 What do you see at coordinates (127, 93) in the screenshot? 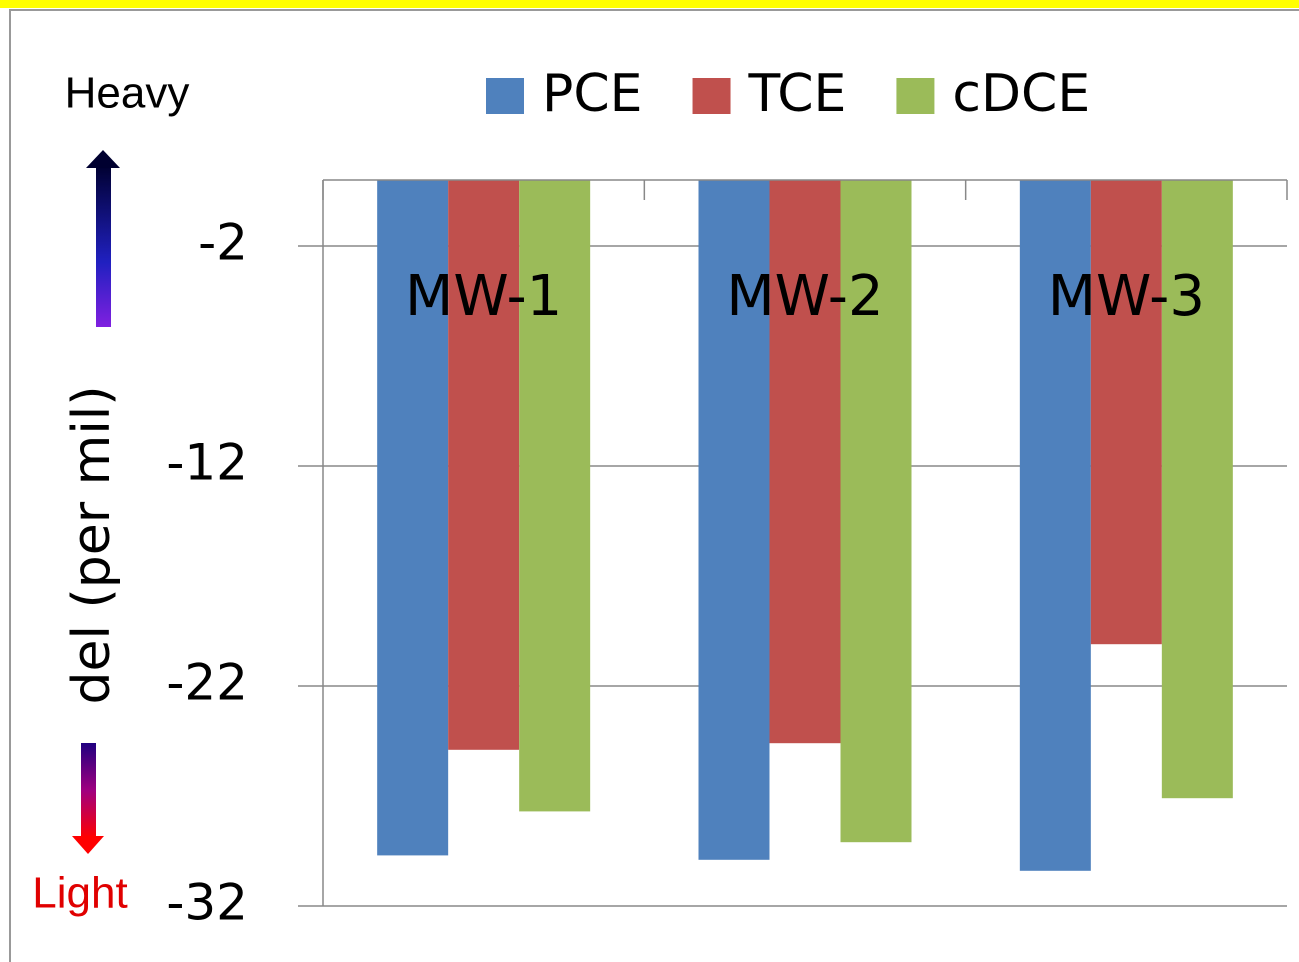
I see `annotation: Heavy` at bounding box center [127, 93].